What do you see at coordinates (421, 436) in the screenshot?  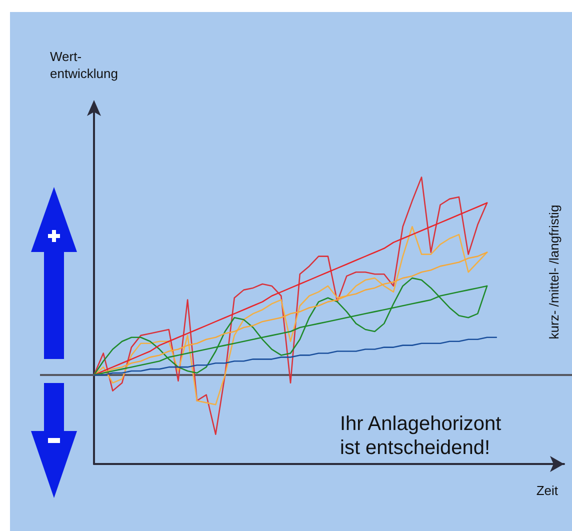 I see `annotation: Ihr Anlagehorizont ist entscheidend!` at bounding box center [421, 436].